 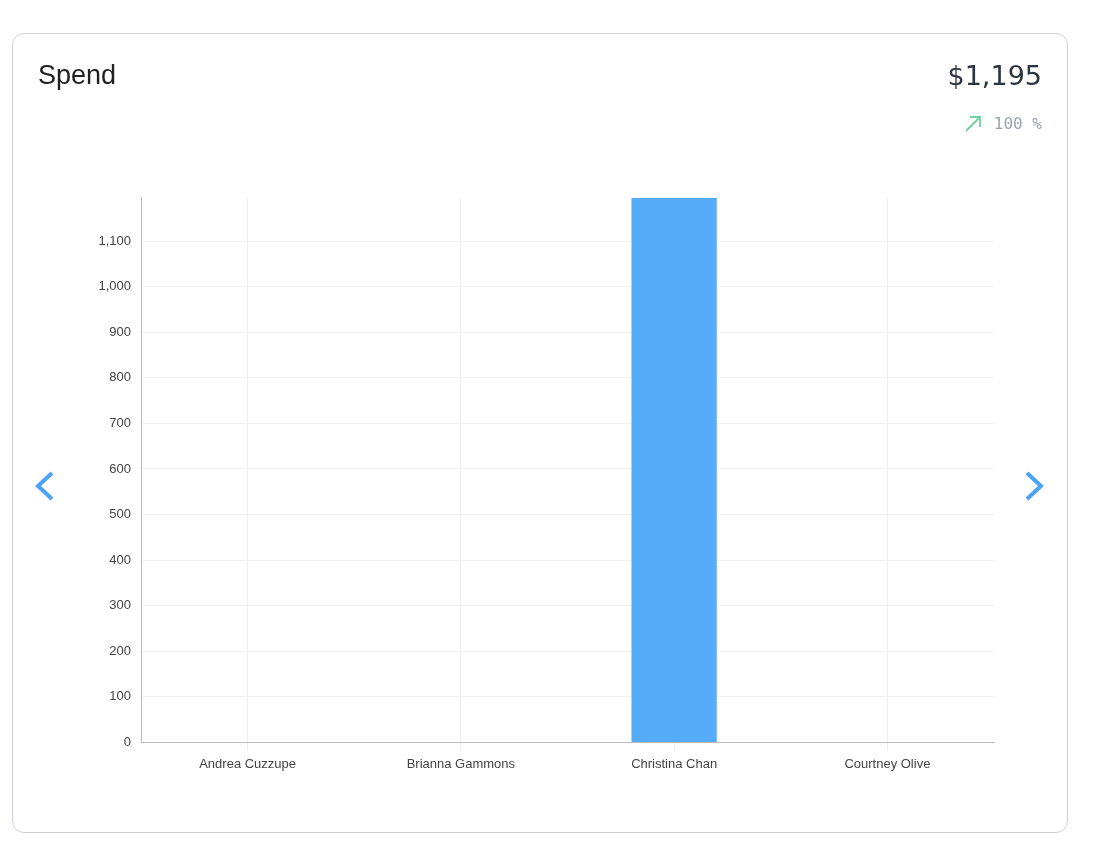 I want to click on x-tick-label: Christina Chan, so click(x=674, y=763).